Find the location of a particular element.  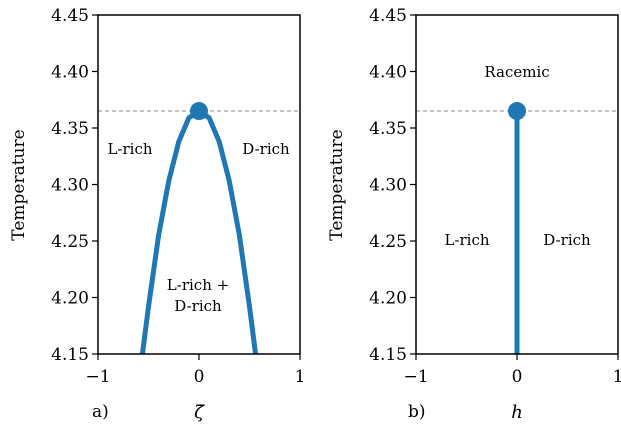

x-axis-label: ζ̄ is located at coordinates (199, 412).